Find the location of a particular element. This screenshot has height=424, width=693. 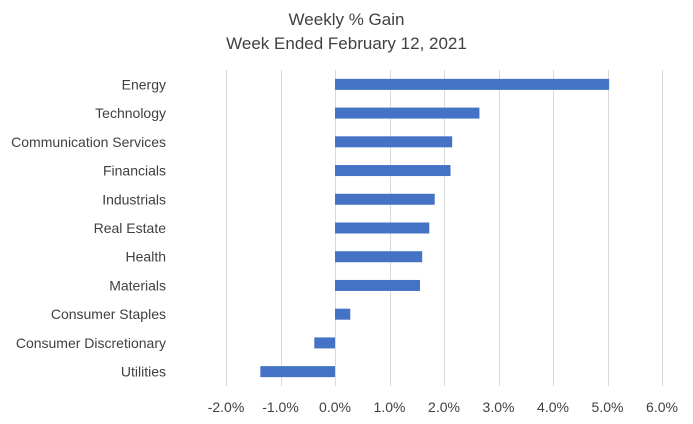

category-label: Health is located at coordinates (146, 257).